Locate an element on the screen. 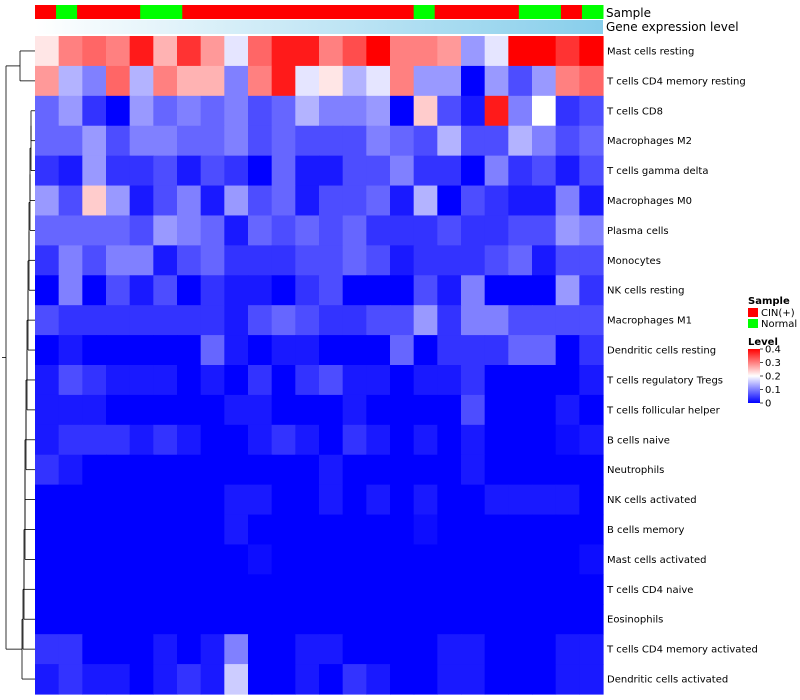 This screenshot has width=800, height=700. row-label: Mast cells activated is located at coordinates (656, 560).